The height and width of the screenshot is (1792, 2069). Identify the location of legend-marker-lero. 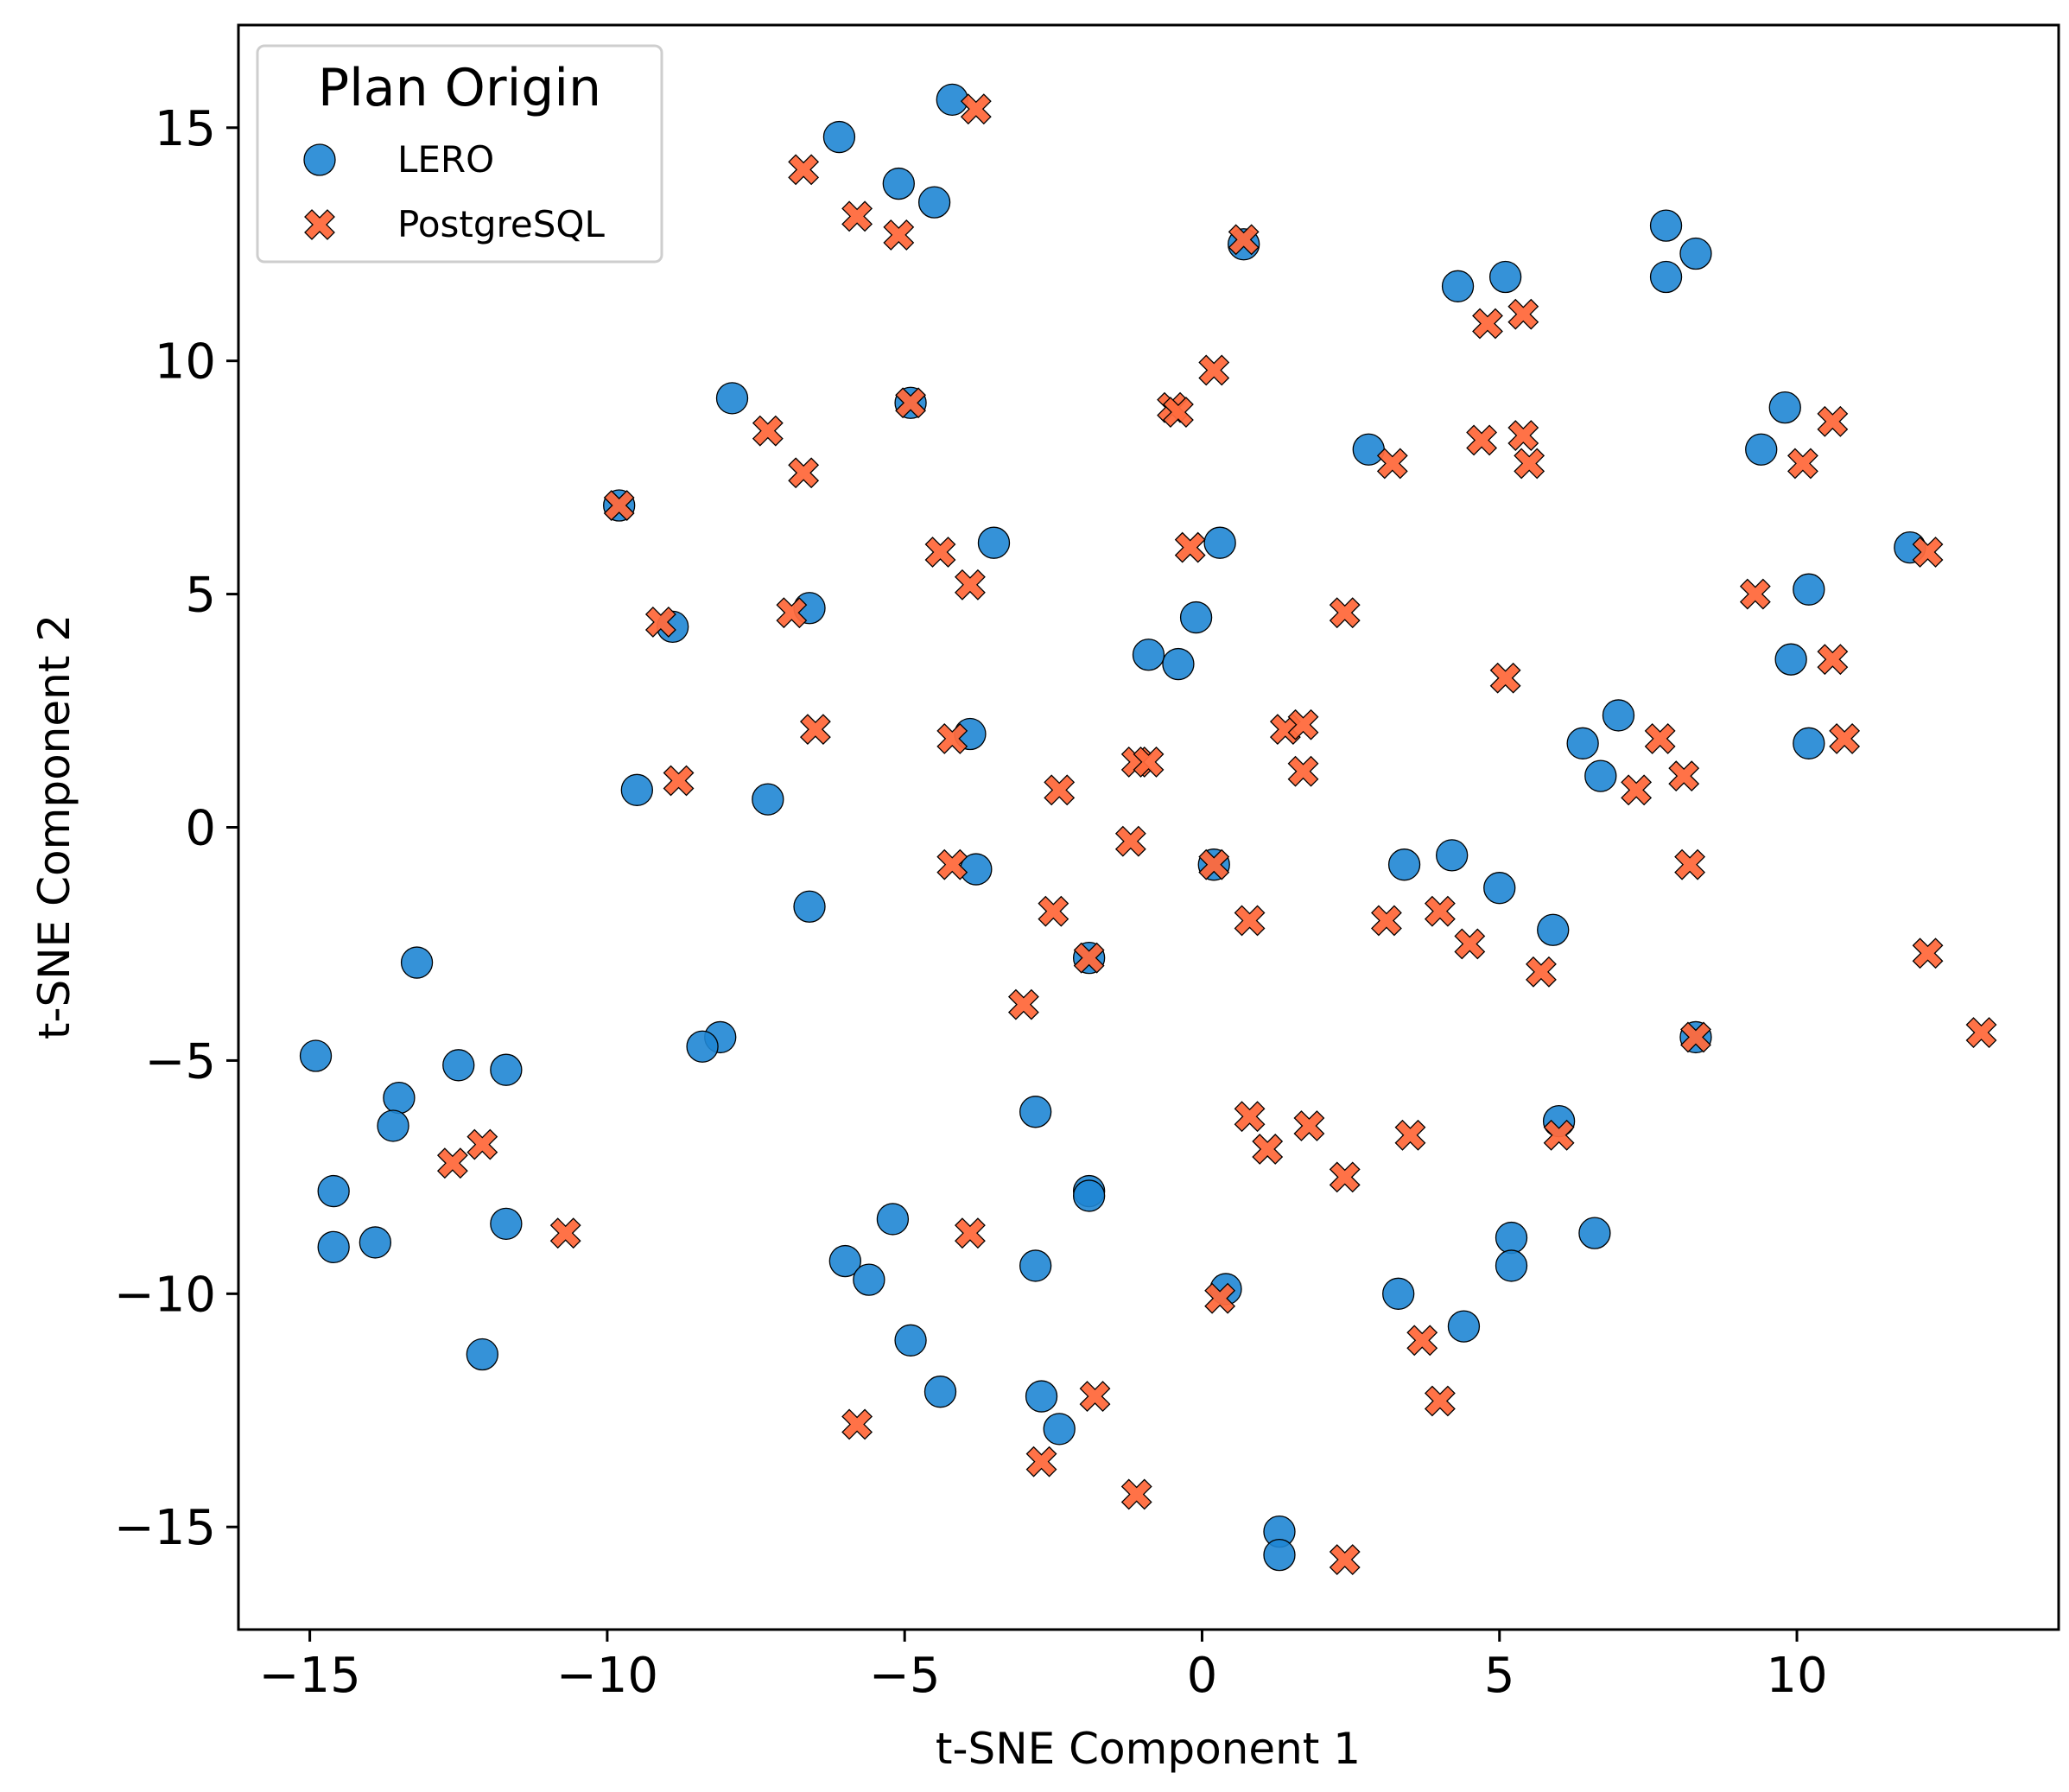
(319, 159).